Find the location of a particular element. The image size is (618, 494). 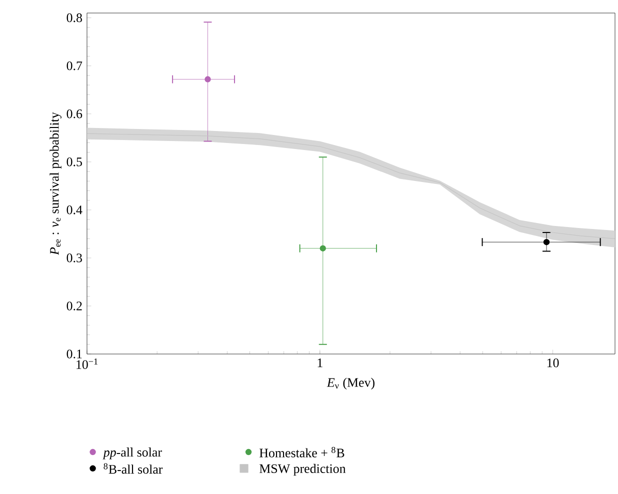

x-tick-label: 10$^{−1}$ is located at coordinates (87, 363).